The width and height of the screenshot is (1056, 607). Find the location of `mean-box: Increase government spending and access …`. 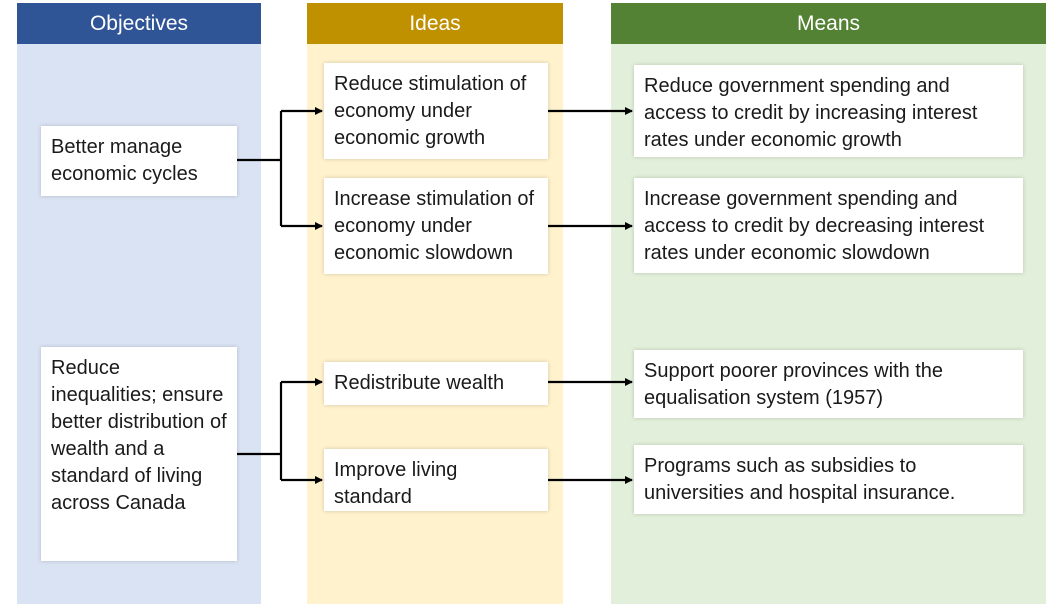

mean-box: Increase government spending and access … is located at coordinates (828, 225).